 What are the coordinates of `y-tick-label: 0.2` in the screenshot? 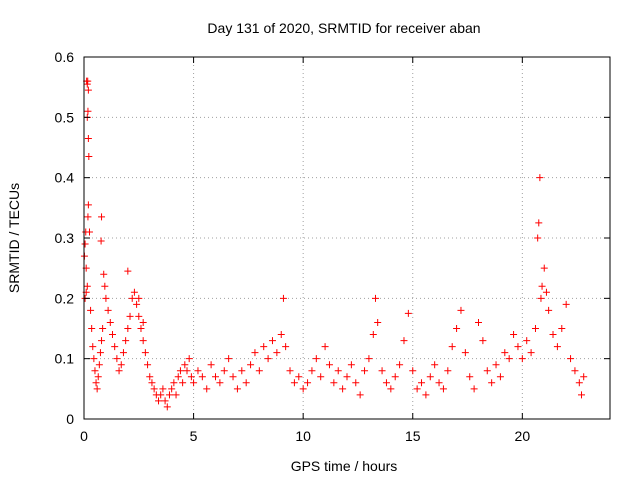 It's located at (65, 298).